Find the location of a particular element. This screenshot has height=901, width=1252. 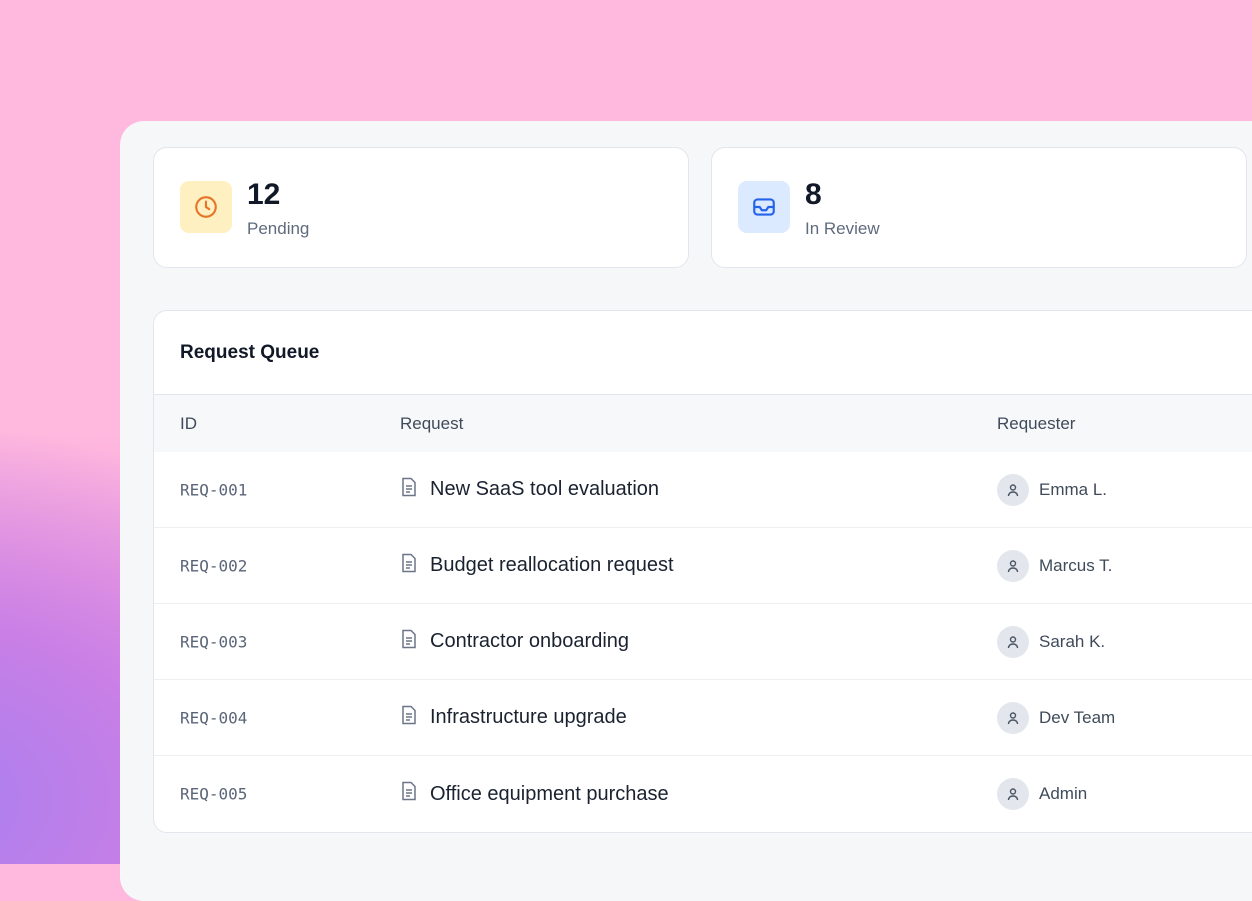

request-cell: Budget reallocation request is located at coordinates (537, 566).